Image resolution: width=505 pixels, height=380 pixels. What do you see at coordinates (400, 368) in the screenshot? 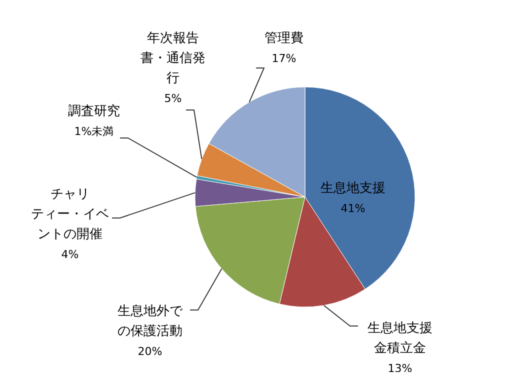
I see `data-label: 13%` at bounding box center [400, 368].